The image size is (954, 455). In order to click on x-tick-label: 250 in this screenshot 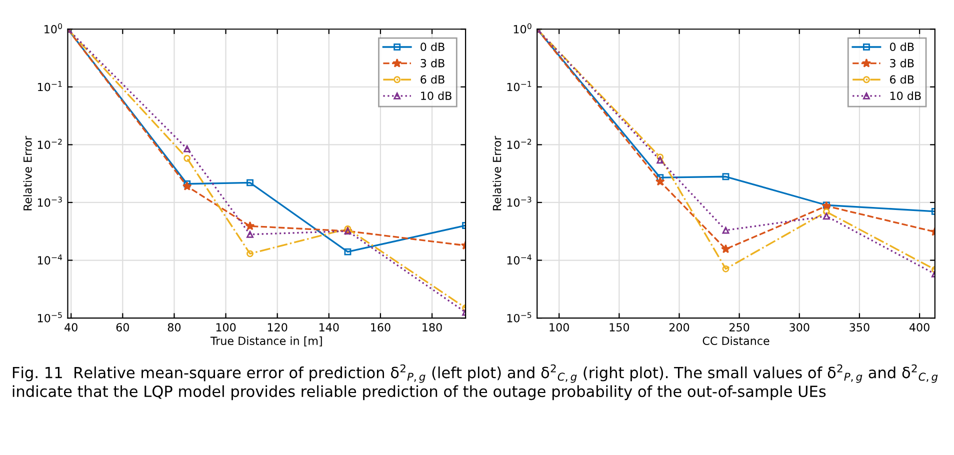, I will do `click(740, 327)`.